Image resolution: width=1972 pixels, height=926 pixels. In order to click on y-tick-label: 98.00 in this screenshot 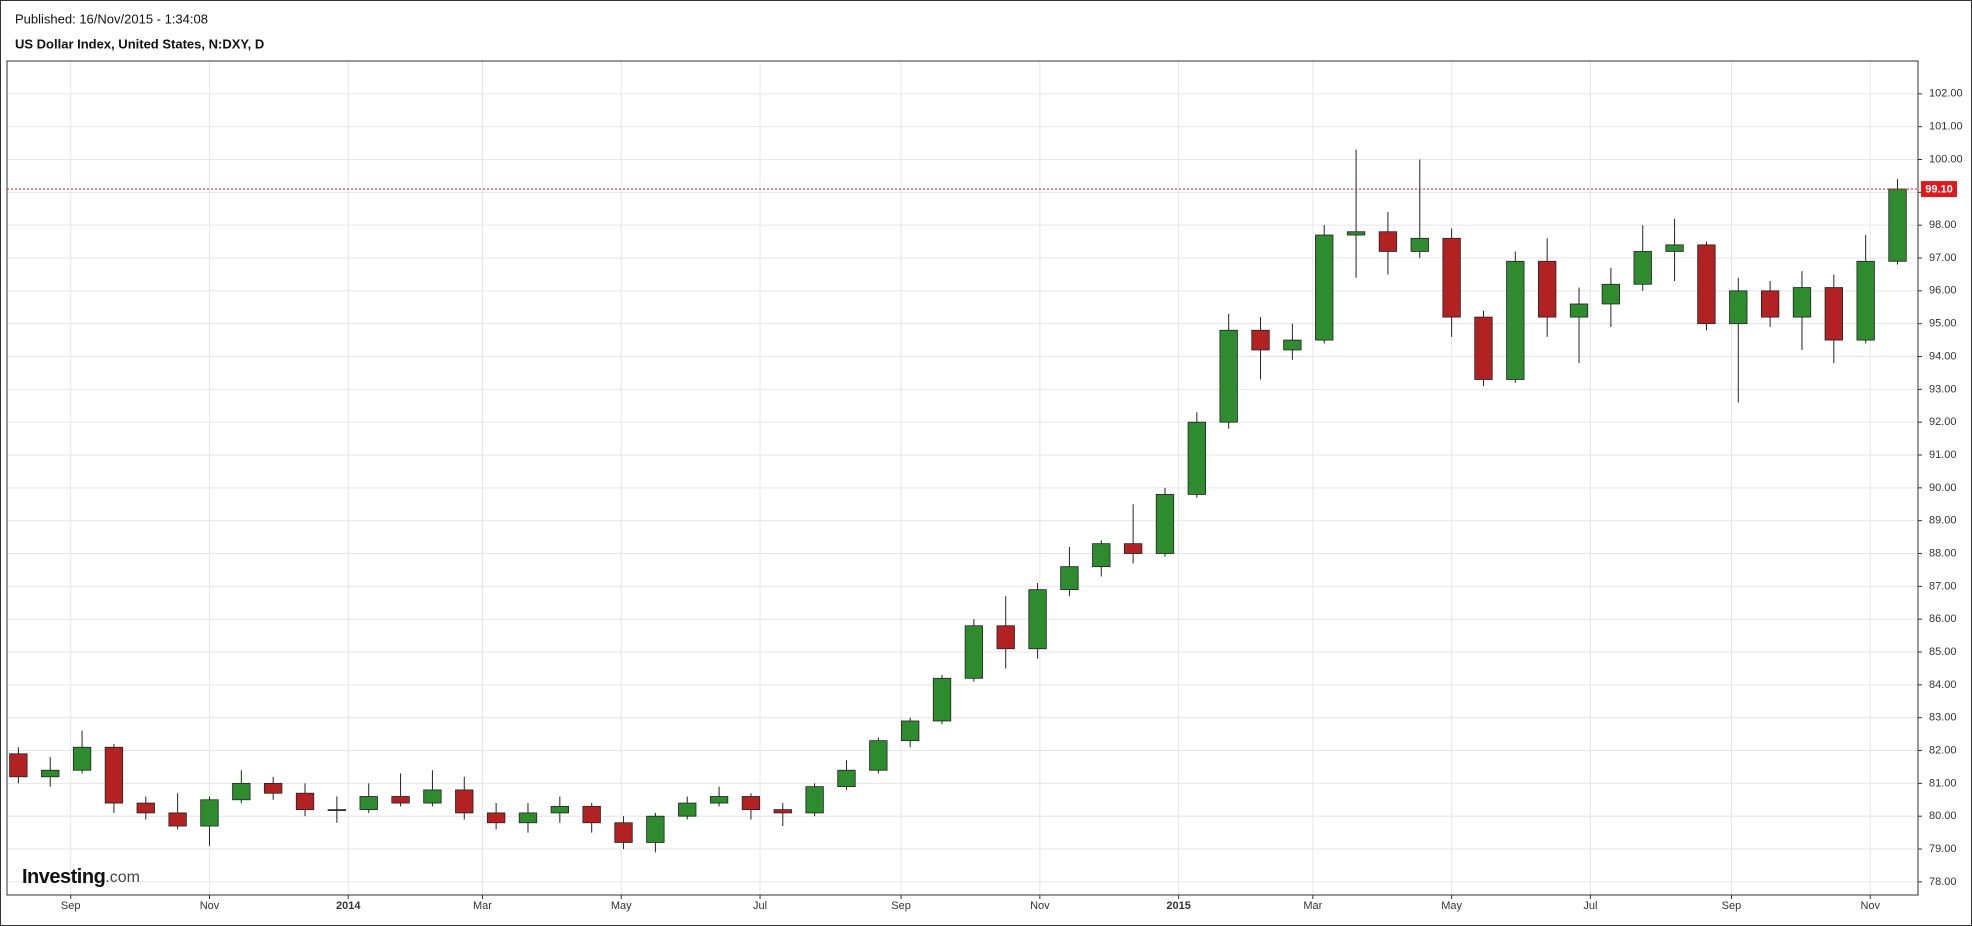, I will do `click(1943, 225)`.